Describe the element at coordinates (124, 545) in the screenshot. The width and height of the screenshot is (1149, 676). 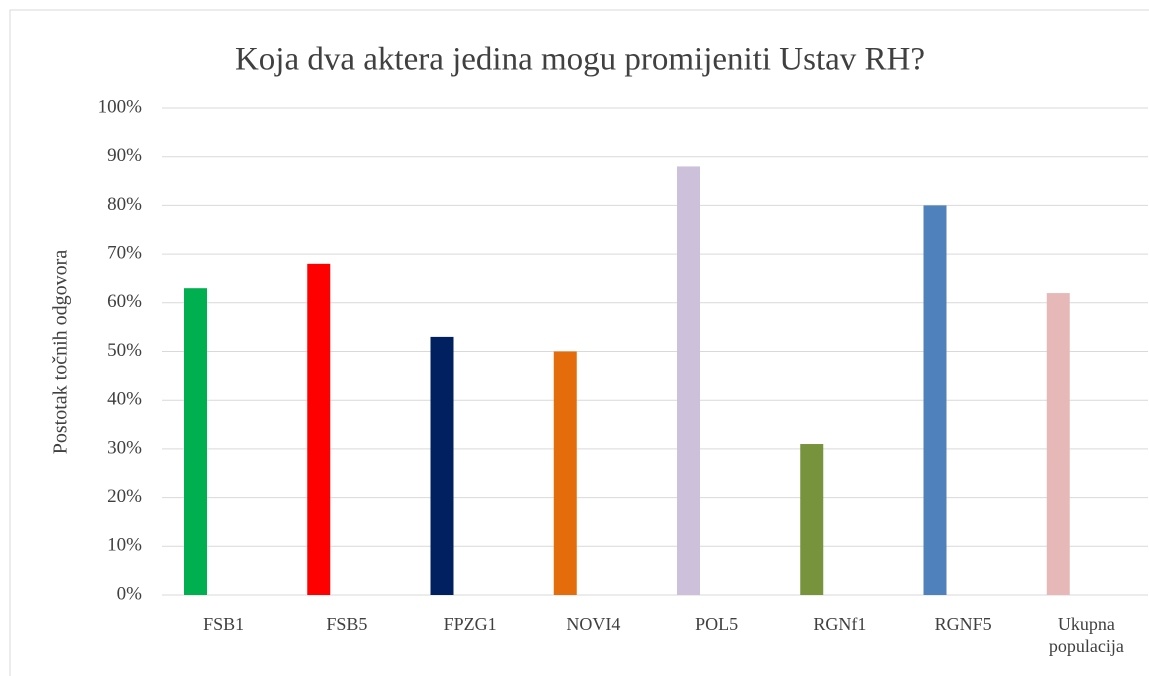
I see `y-tick-label: 10%` at that location.